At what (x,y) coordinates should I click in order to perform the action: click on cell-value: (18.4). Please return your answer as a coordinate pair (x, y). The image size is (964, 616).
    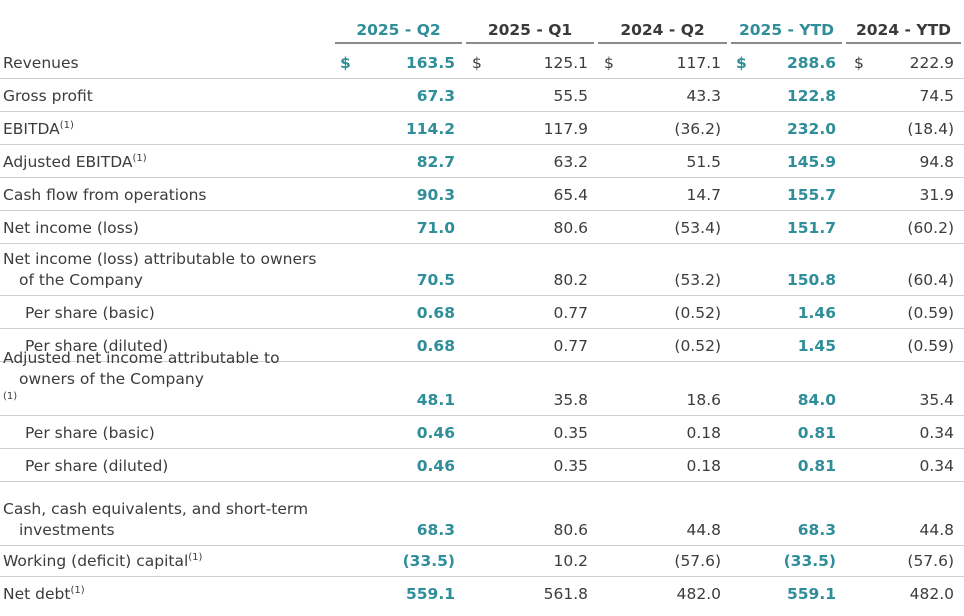
    Looking at the image, I should click on (930, 129).